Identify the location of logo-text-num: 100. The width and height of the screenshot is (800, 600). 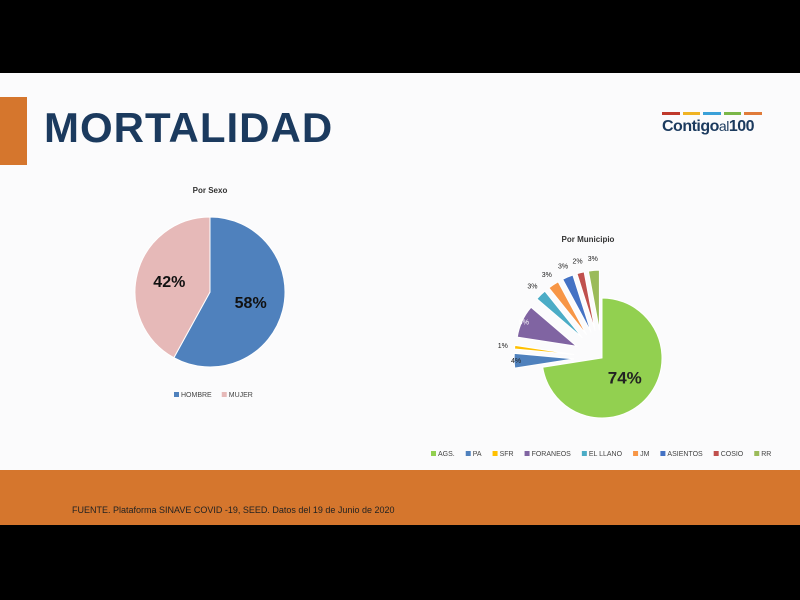
(741, 126).